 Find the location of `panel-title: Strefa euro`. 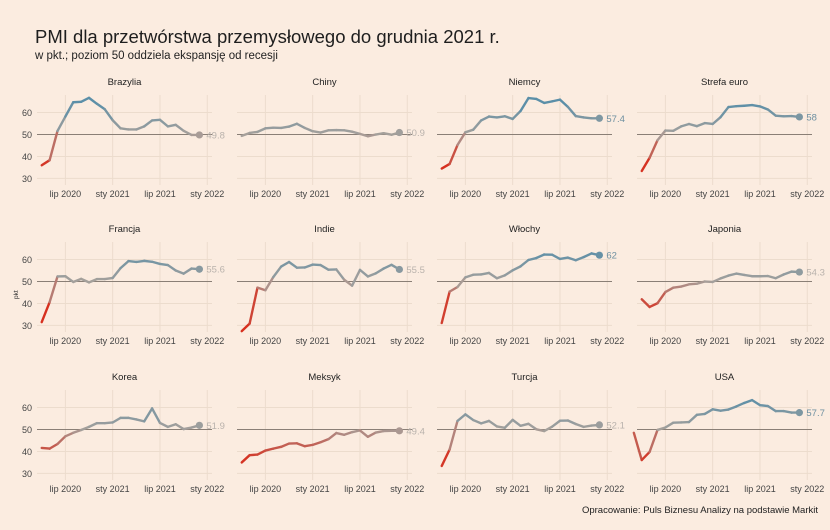

panel-title: Strefa euro is located at coordinates (724, 82).